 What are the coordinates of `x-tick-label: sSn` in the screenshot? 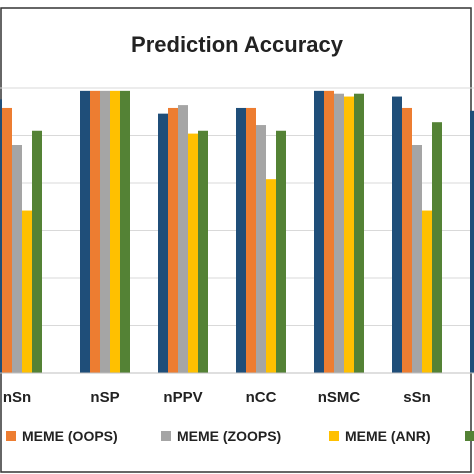 It's located at (417, 397).